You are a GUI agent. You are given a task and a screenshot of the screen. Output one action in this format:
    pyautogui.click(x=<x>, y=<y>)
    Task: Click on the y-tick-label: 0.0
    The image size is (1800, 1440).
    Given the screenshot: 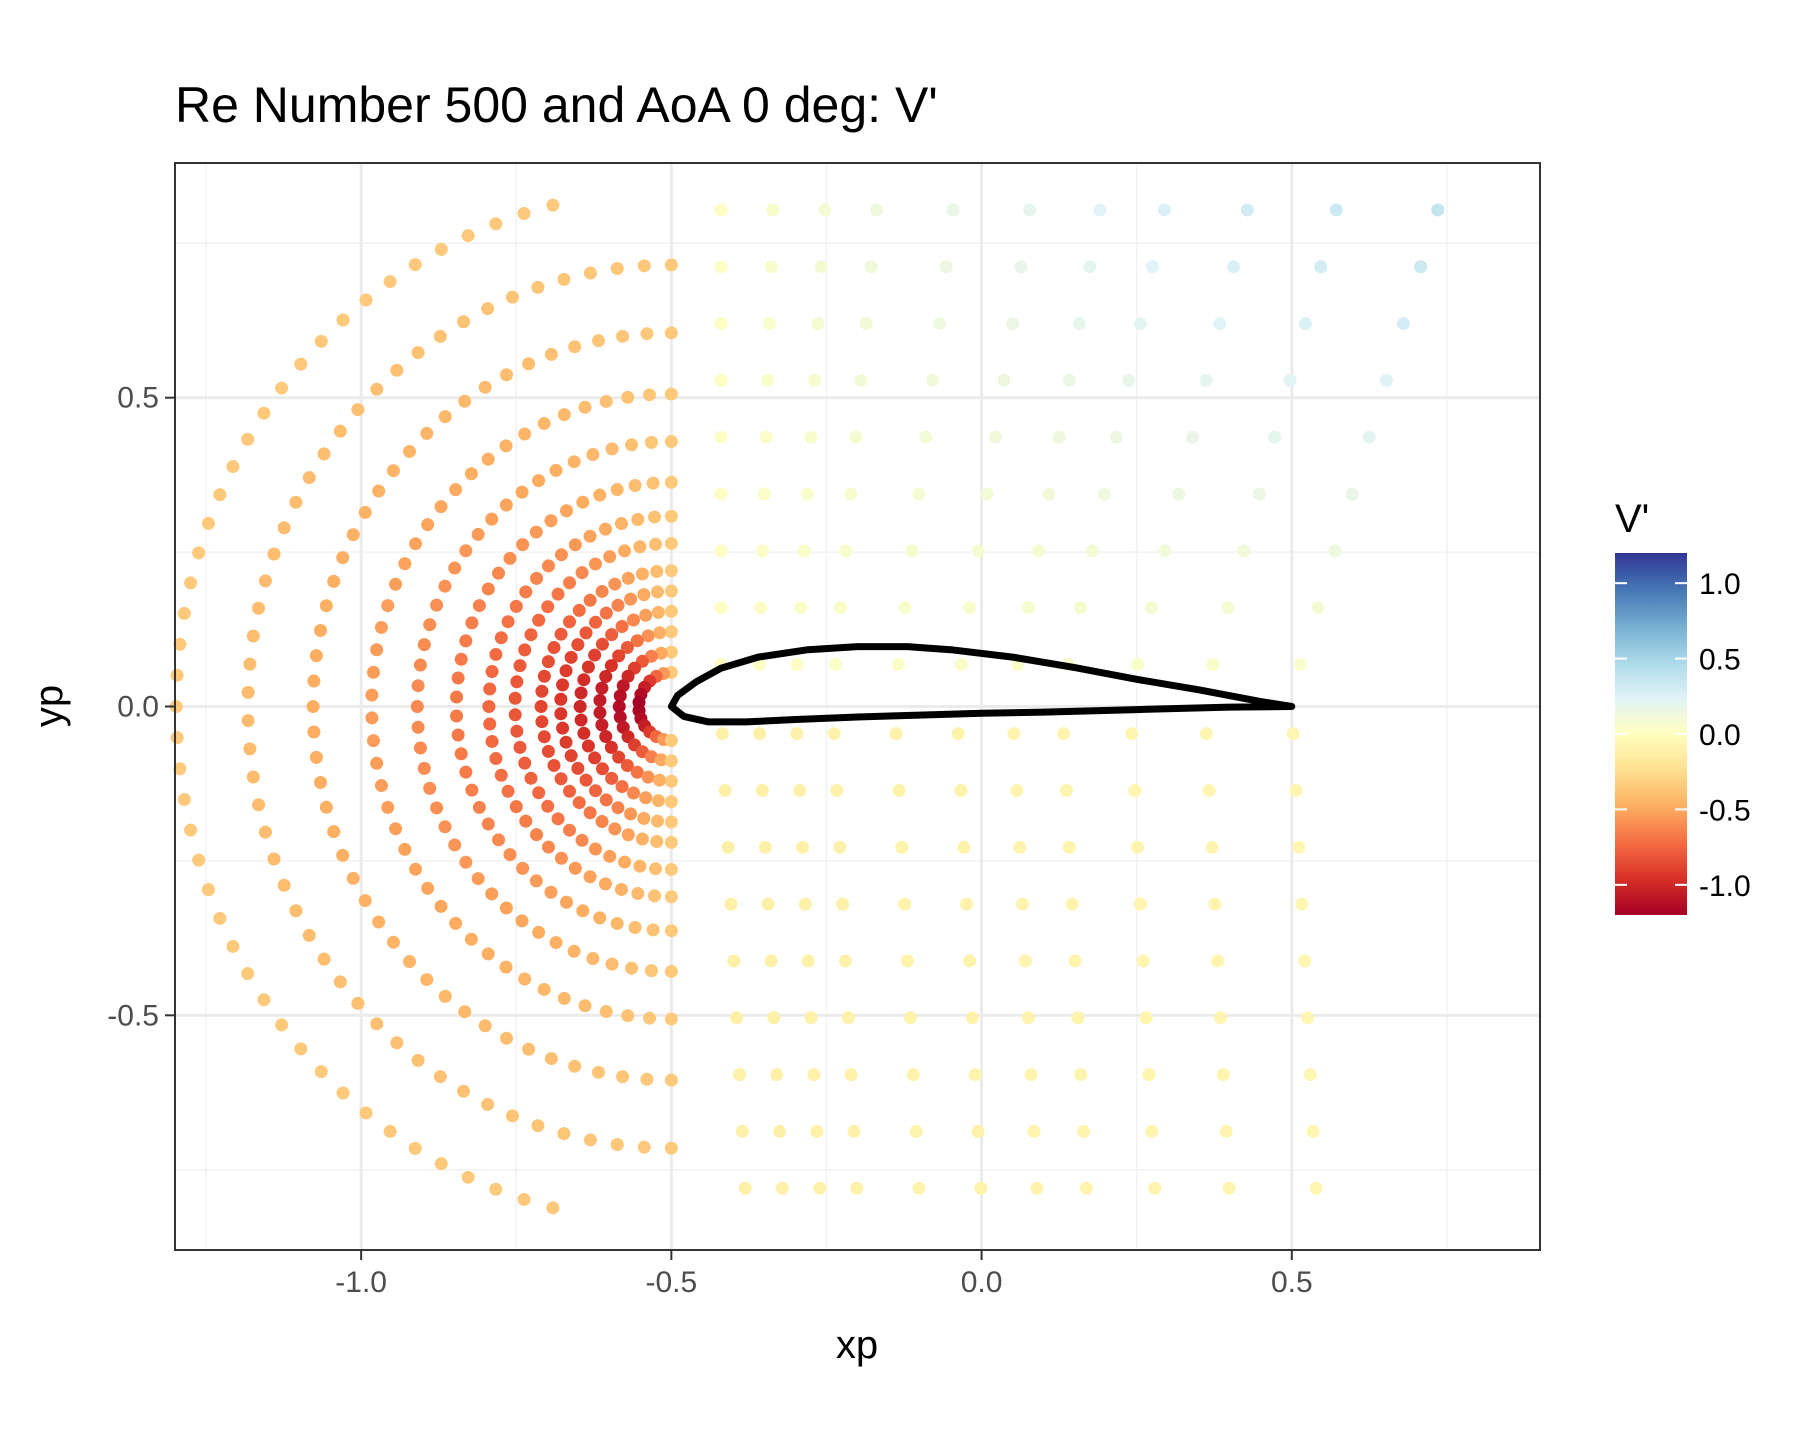 What is the action you would take?
    pyautogui.click(x=138, y=707)
    